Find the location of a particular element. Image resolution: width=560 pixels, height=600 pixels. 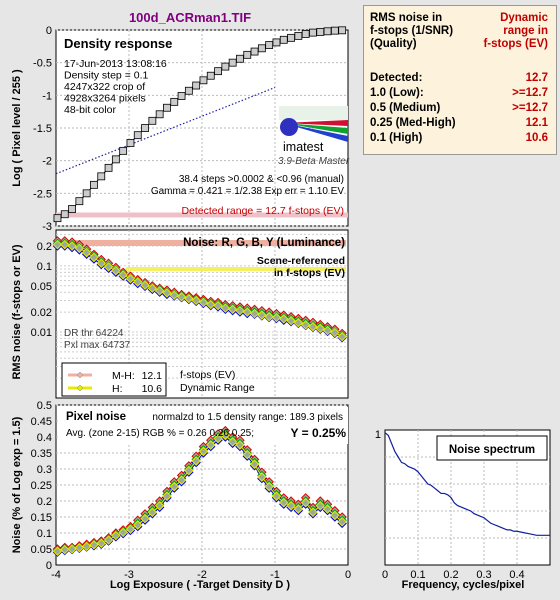

pixel-ytick: 0.4 is located at coordinates (44, 438).